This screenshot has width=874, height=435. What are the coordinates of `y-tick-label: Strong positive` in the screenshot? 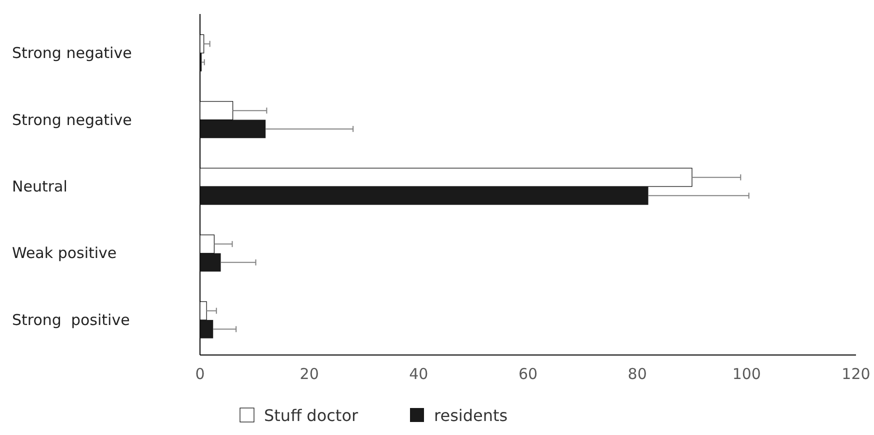 It's located at (71, 319).